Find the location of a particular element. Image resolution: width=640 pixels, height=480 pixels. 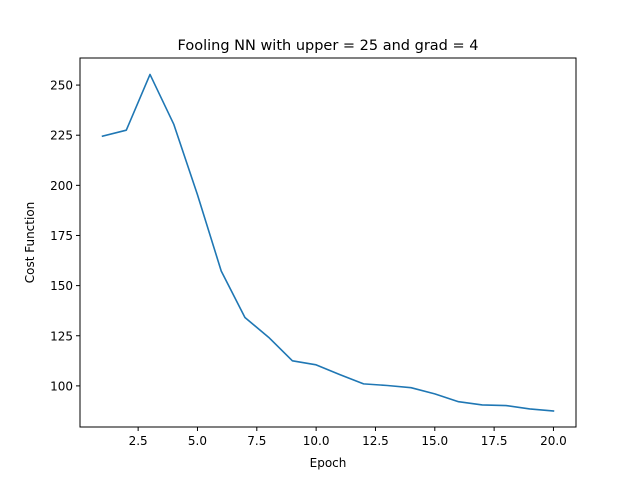

x-tick-label: 7.5 is located at coordinates (256, 441).